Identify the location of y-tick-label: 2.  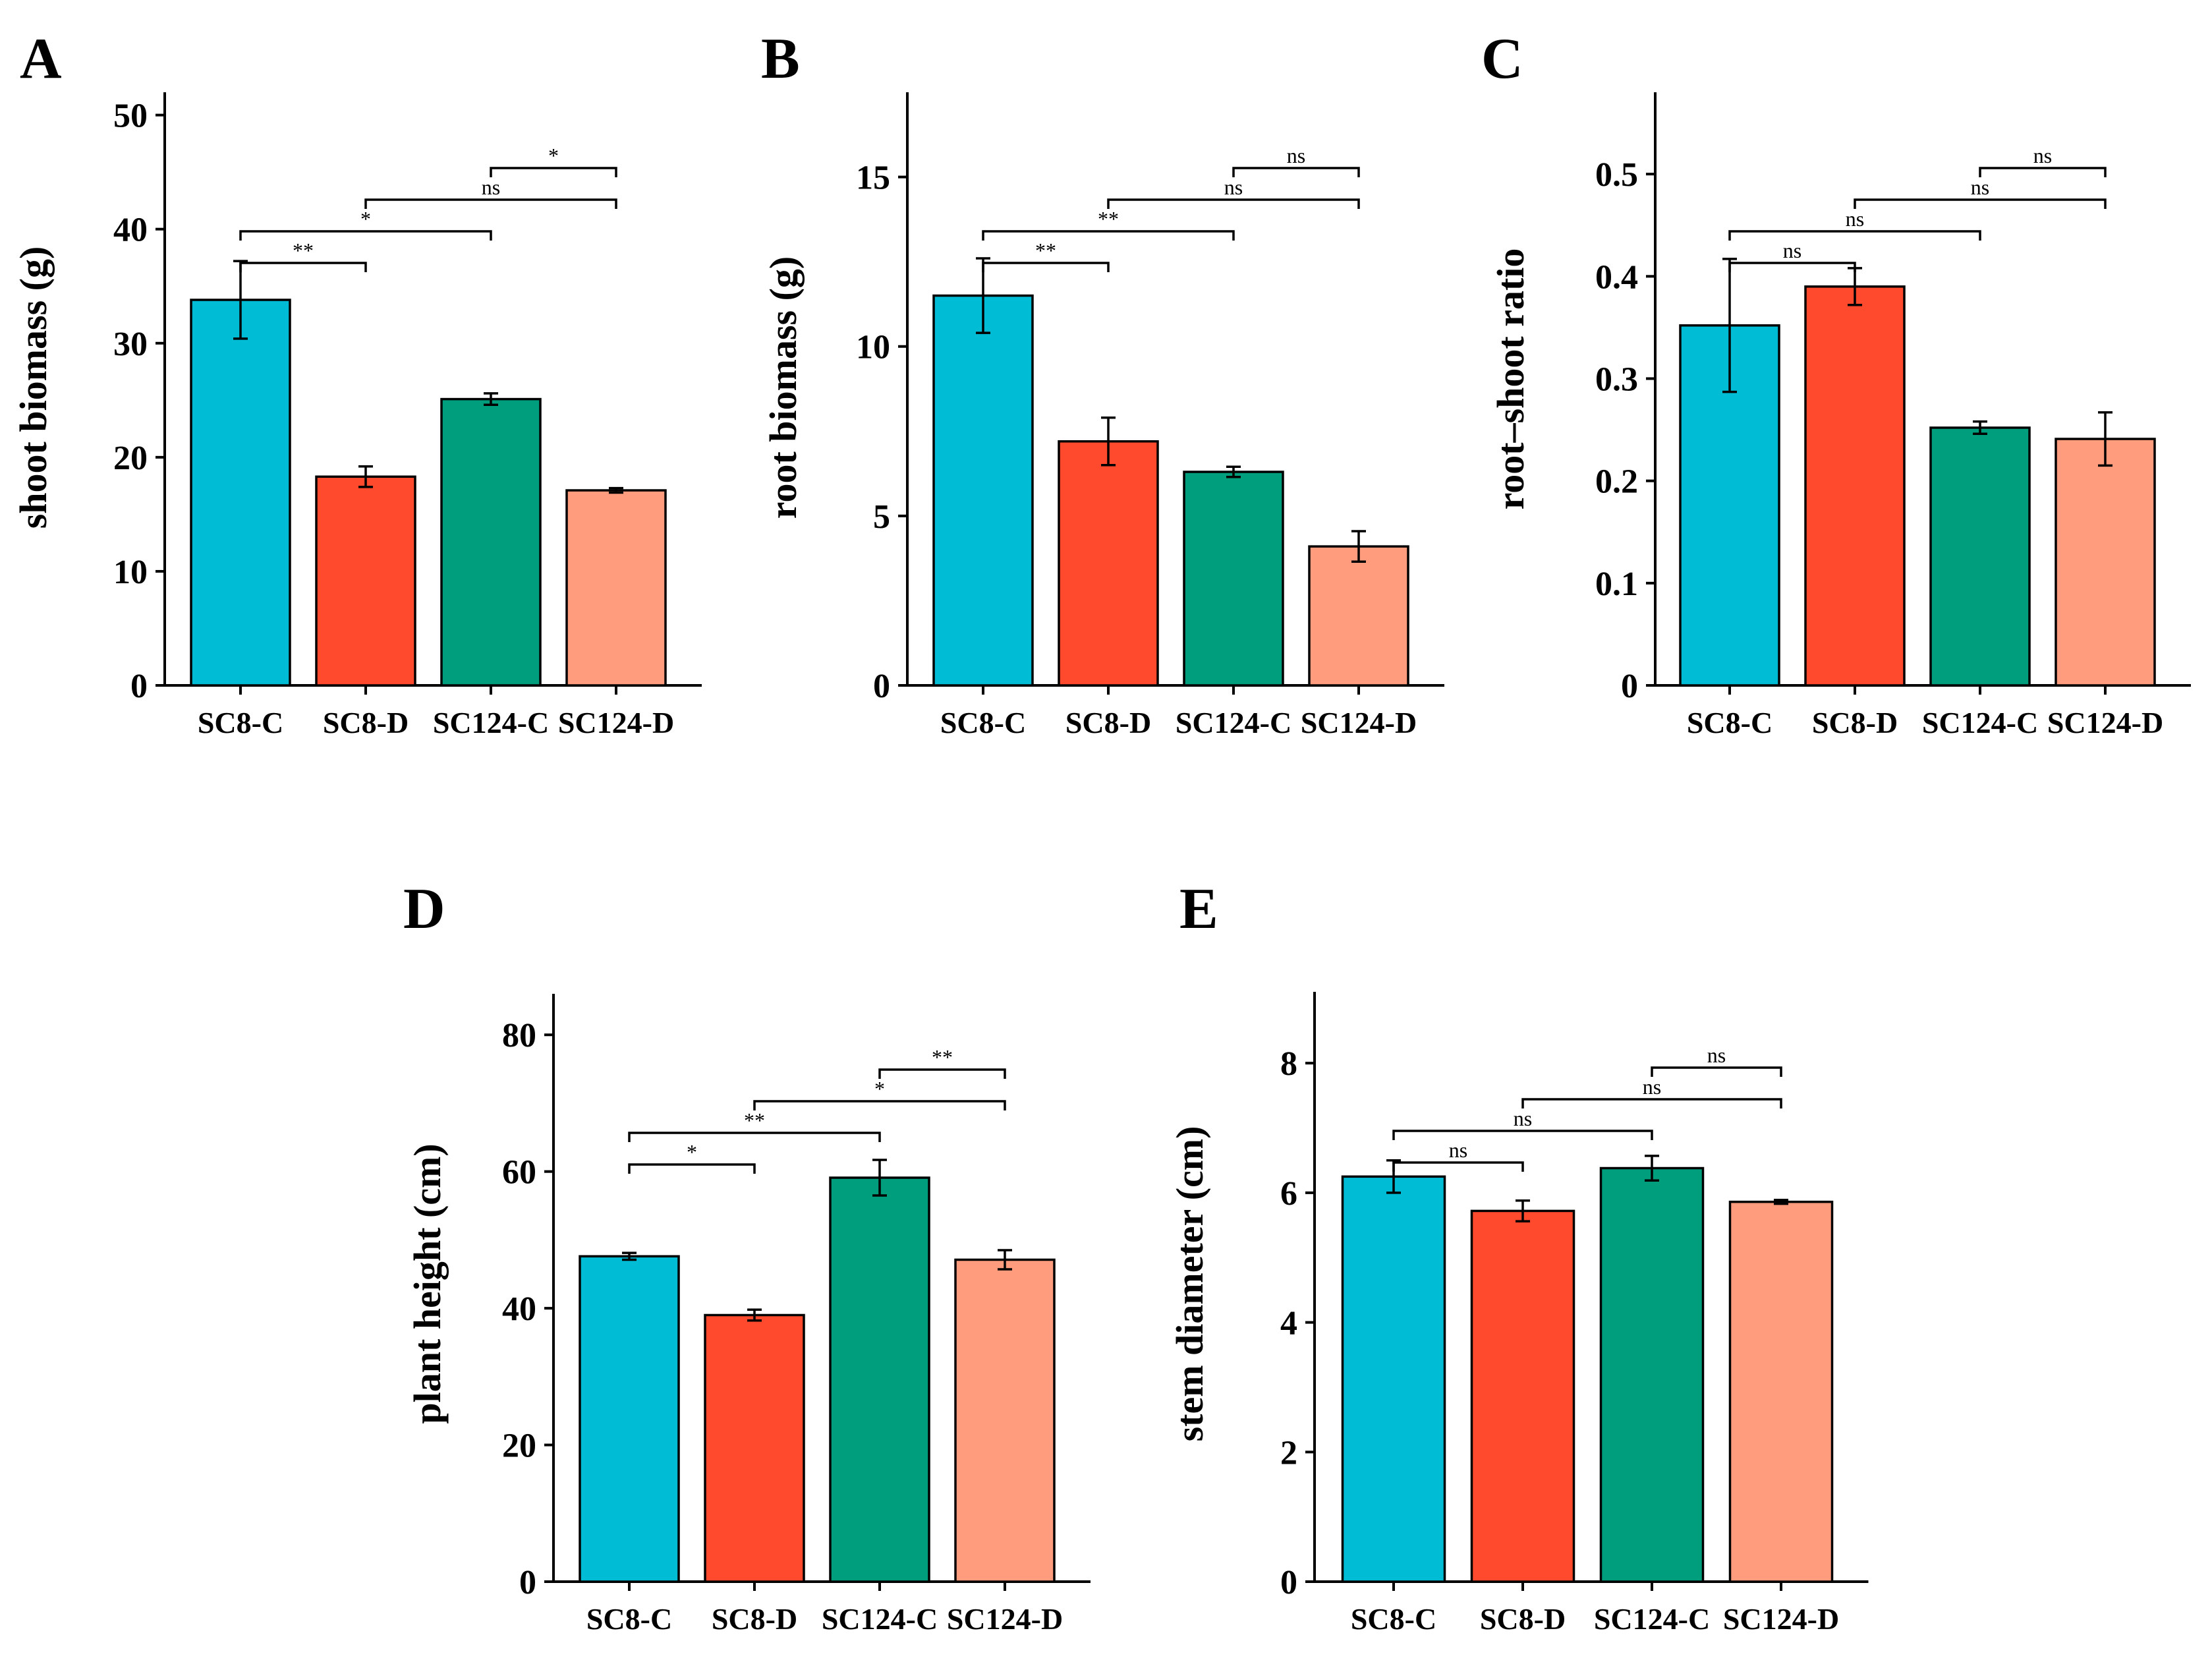
(1288, 1453).